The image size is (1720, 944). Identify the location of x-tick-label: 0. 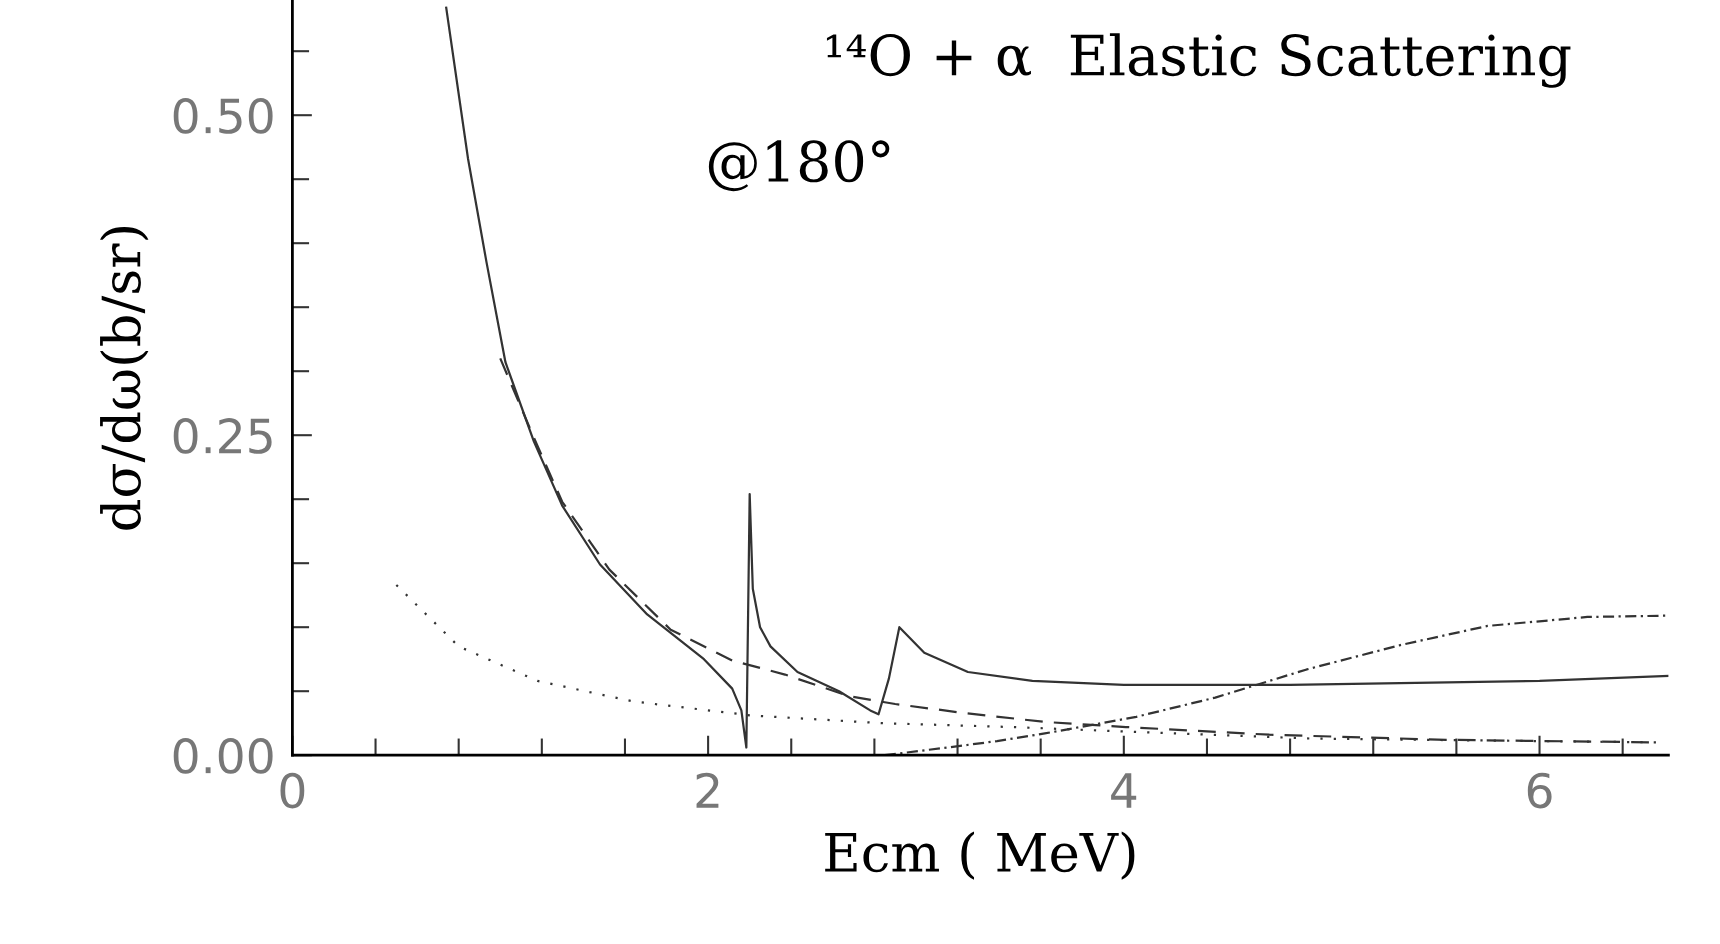
(292, 790).